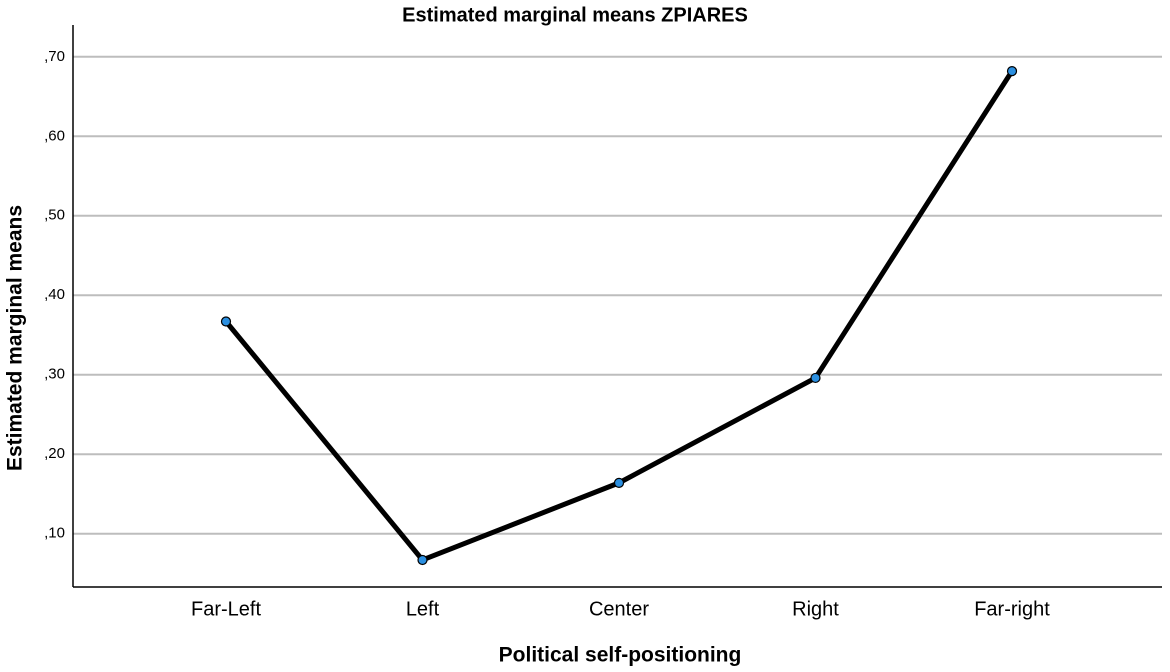 This screenshot has height=672, width=1170. What do you see at coordinates (54, 56) in the screenshot?
I see `y-tick-label: ,70` at bounding box center [54, 56].